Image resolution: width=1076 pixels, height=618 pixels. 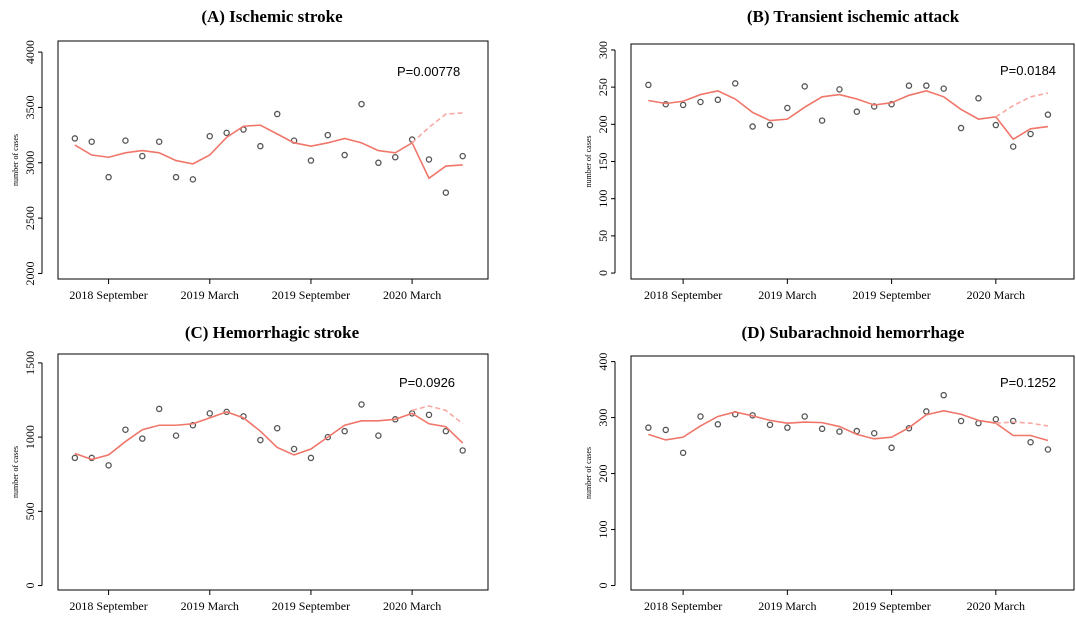 What do you see at coordinates (603, 362) in the screenshot?
I see `y-tick-label: 400` at bounding box center [603, 362].